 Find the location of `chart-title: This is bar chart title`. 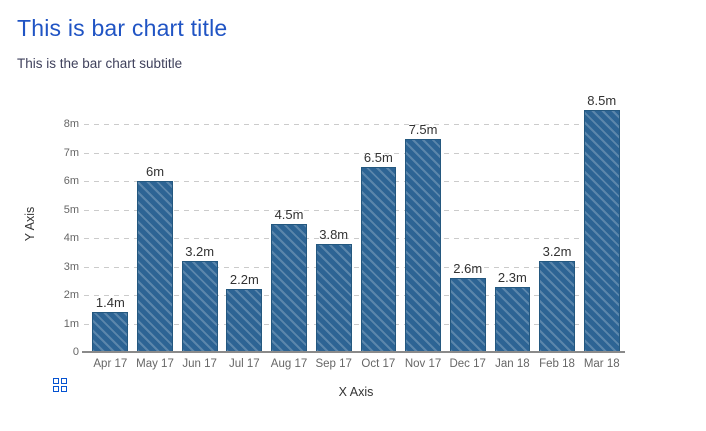

chart-title: This is bar chart title is located at coordinates (122, 28).